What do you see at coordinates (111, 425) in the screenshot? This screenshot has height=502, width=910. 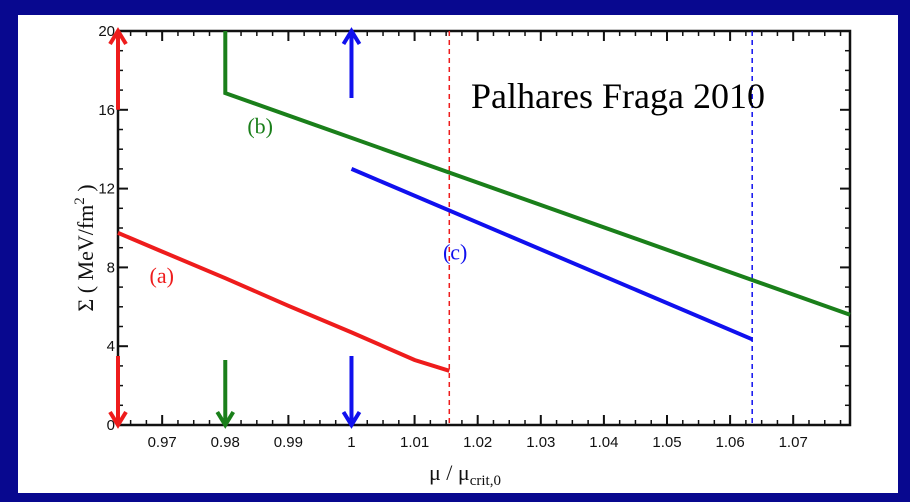 I see `y-tick-label: 0` at bounding box center [111, 425].